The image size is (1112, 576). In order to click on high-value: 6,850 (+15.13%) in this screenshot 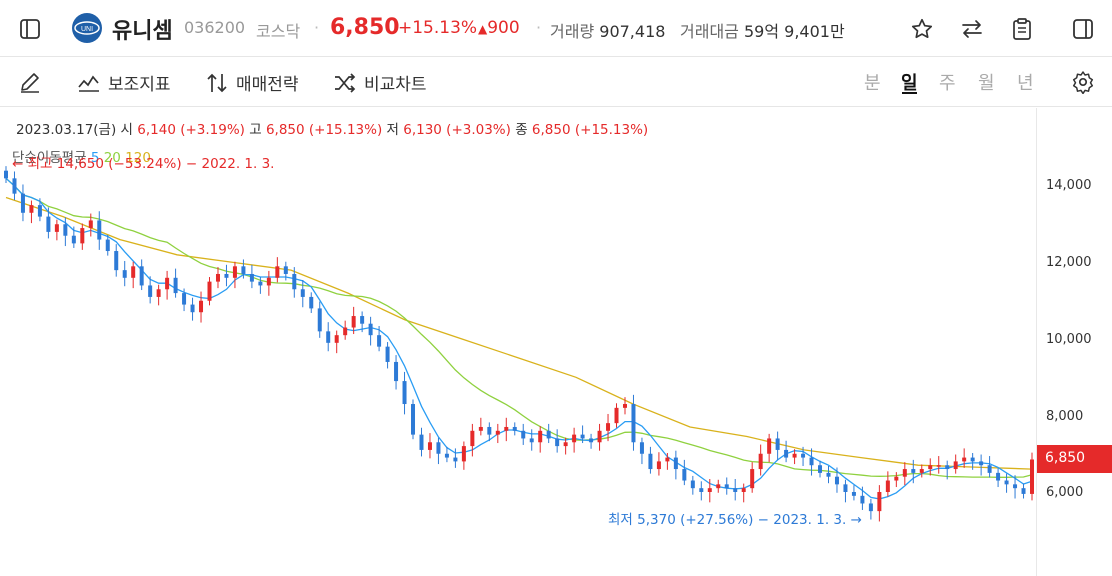, I will do `click(324, 130)`.